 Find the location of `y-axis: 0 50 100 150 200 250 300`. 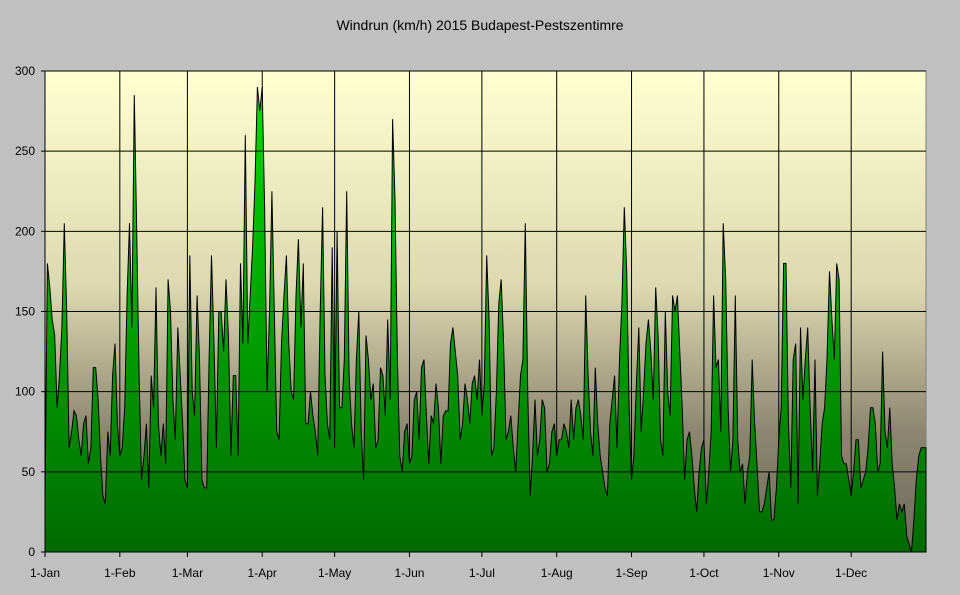

y-axis: 0 50 100 150 200 250 300 is located at coordinates (30, 311).